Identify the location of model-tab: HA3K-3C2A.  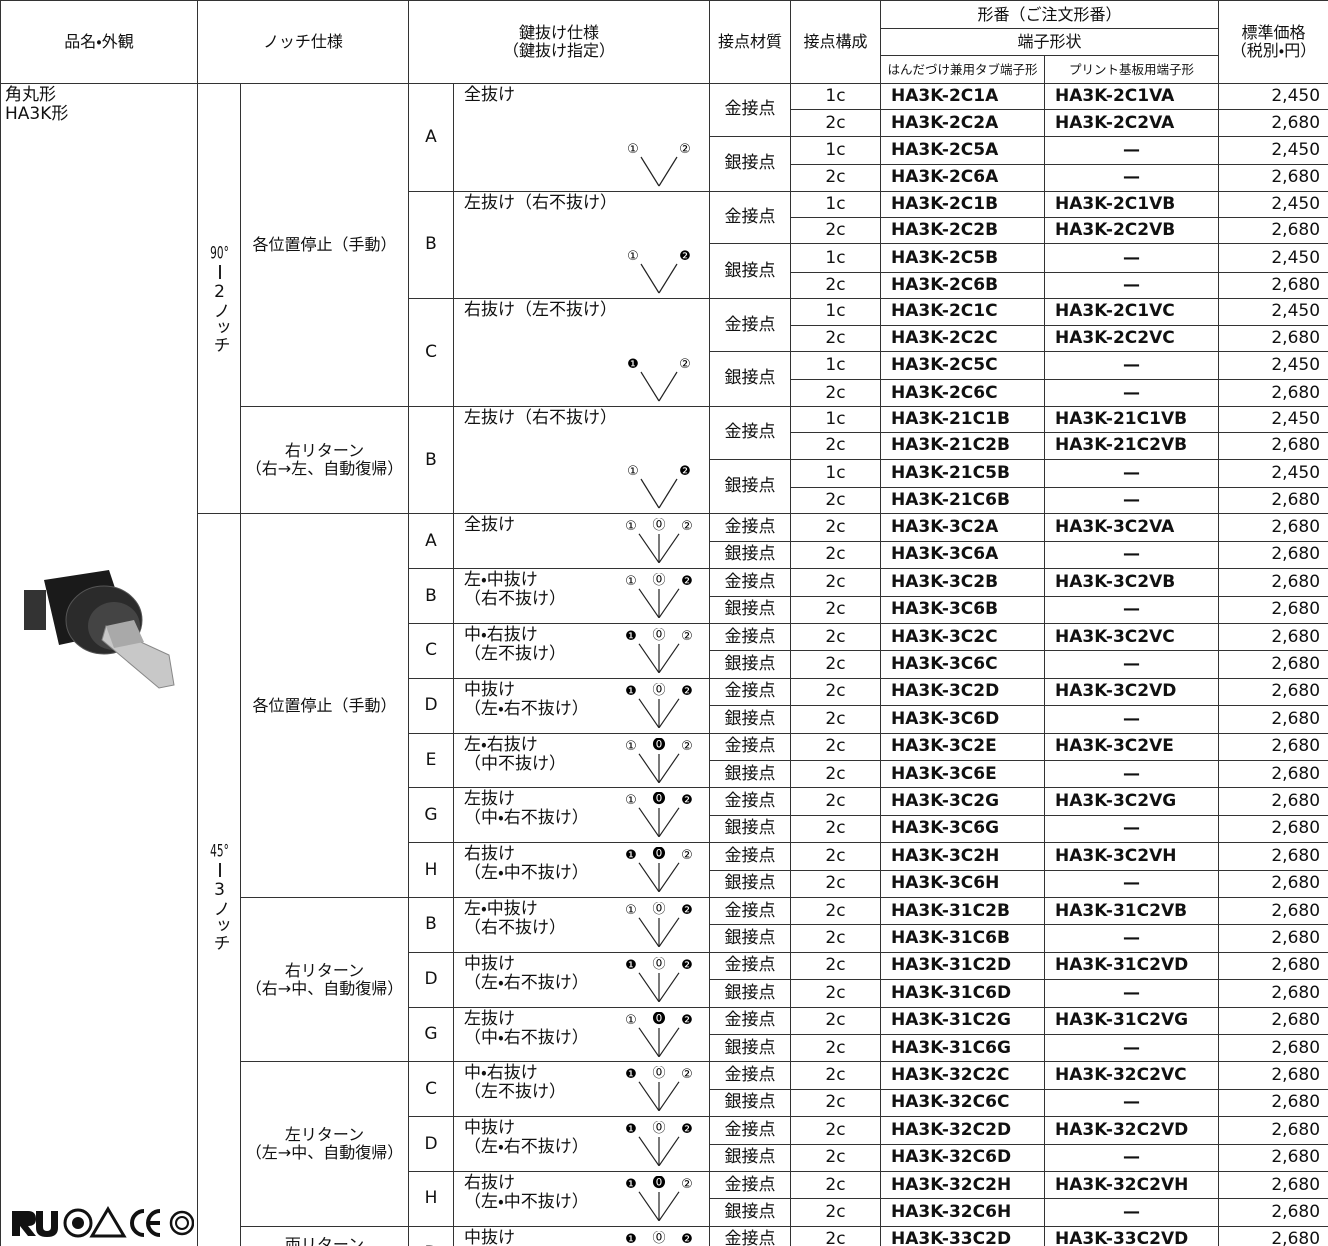
(963, 527).